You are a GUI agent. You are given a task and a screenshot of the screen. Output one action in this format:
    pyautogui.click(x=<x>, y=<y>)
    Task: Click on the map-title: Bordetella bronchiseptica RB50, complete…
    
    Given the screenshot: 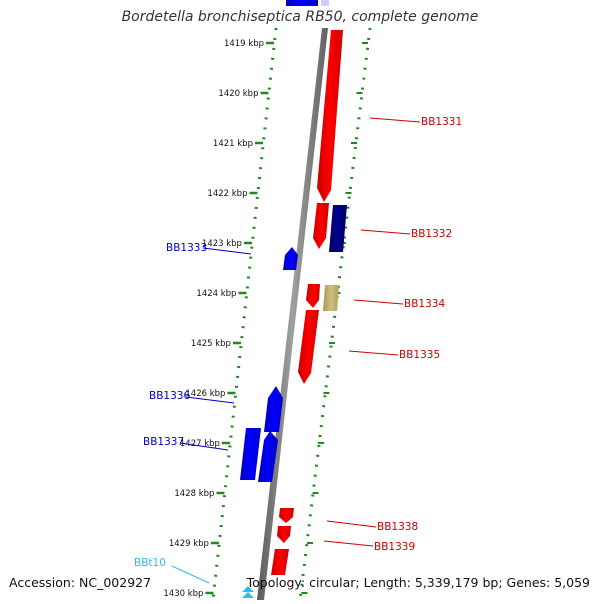 What is the action you would take?
    pyautogui.click(x=300, y=17)
    